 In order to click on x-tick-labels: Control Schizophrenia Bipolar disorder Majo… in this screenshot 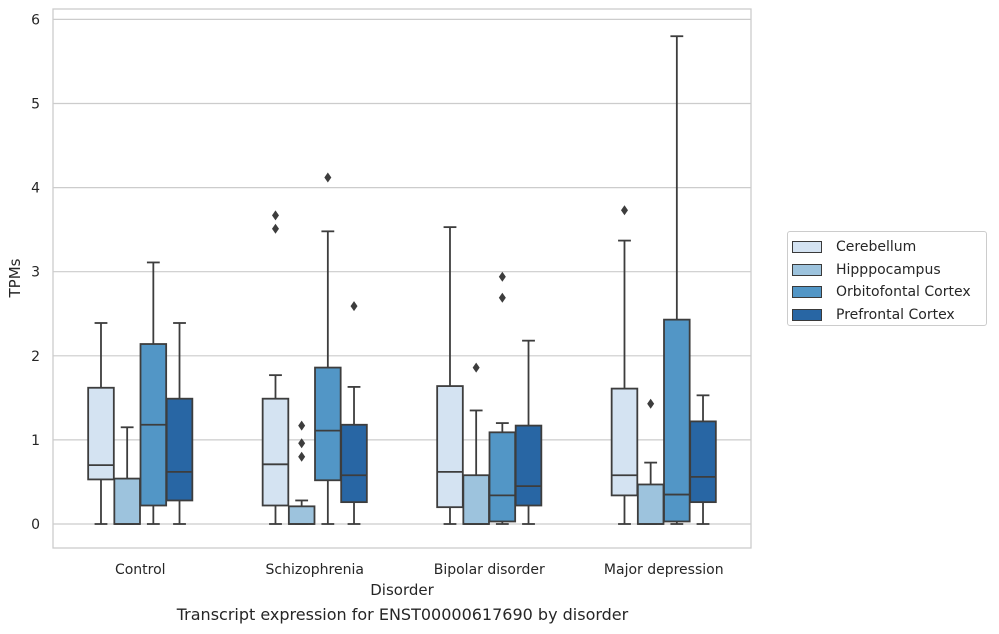, I will do `click(419, 570)`.